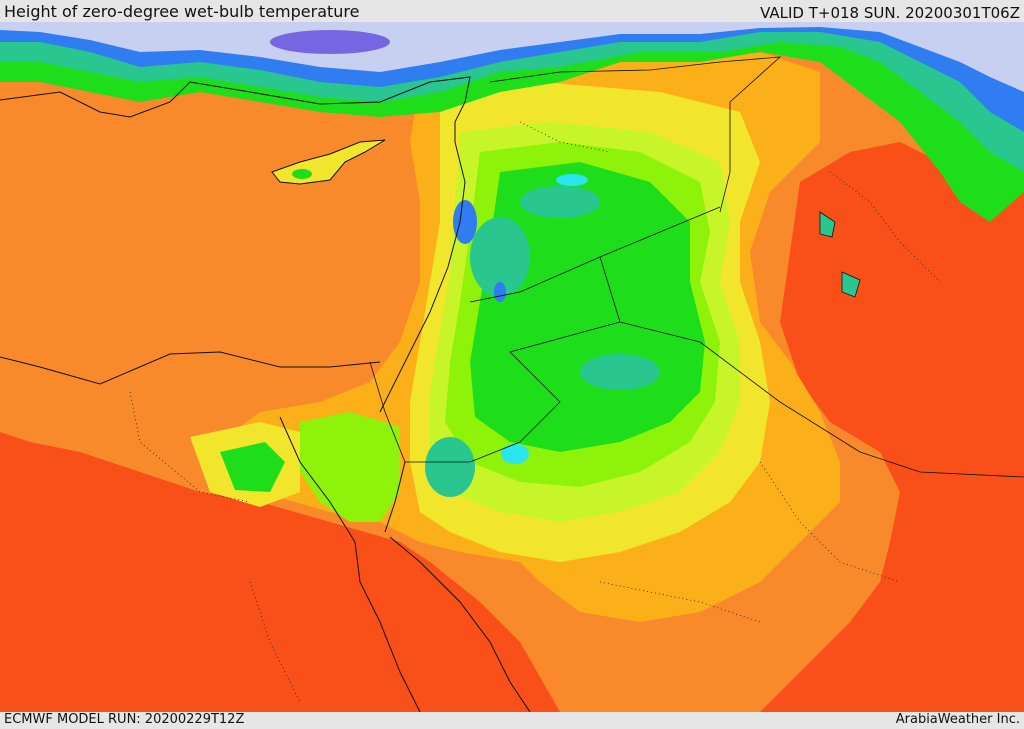  I want to click on coast-gulf-aqaba, so click(395, 497).